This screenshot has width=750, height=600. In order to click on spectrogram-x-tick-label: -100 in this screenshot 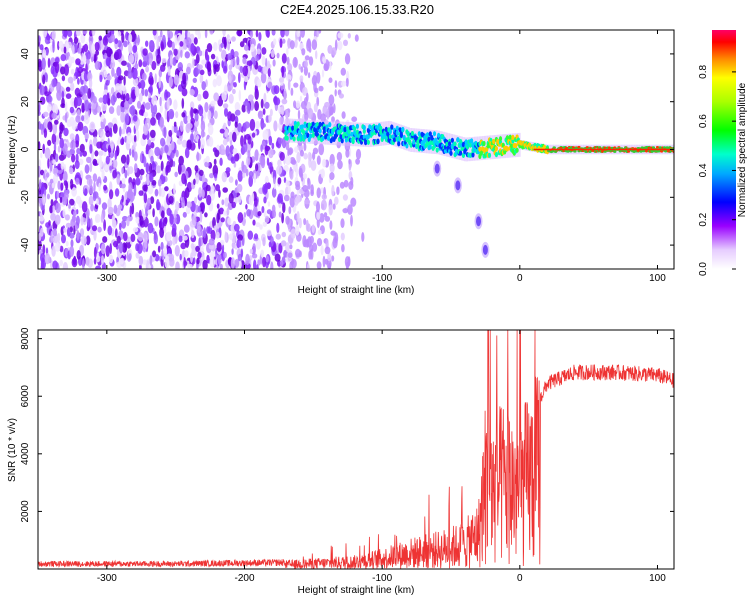, I will do `click(382, 278)`.